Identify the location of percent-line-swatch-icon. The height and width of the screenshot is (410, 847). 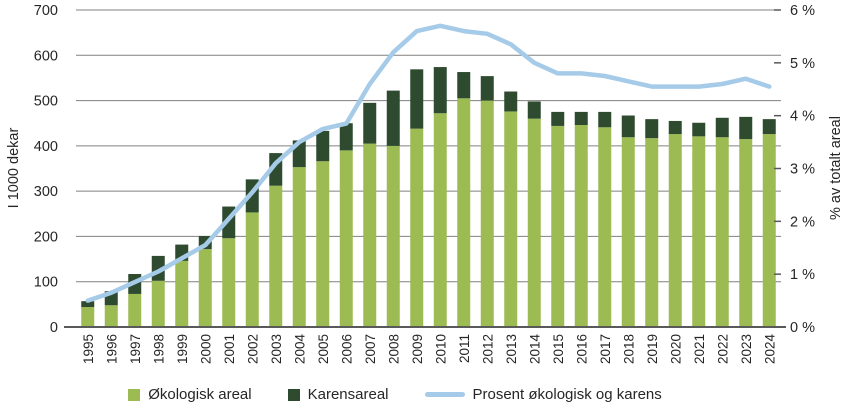
(444, 394).